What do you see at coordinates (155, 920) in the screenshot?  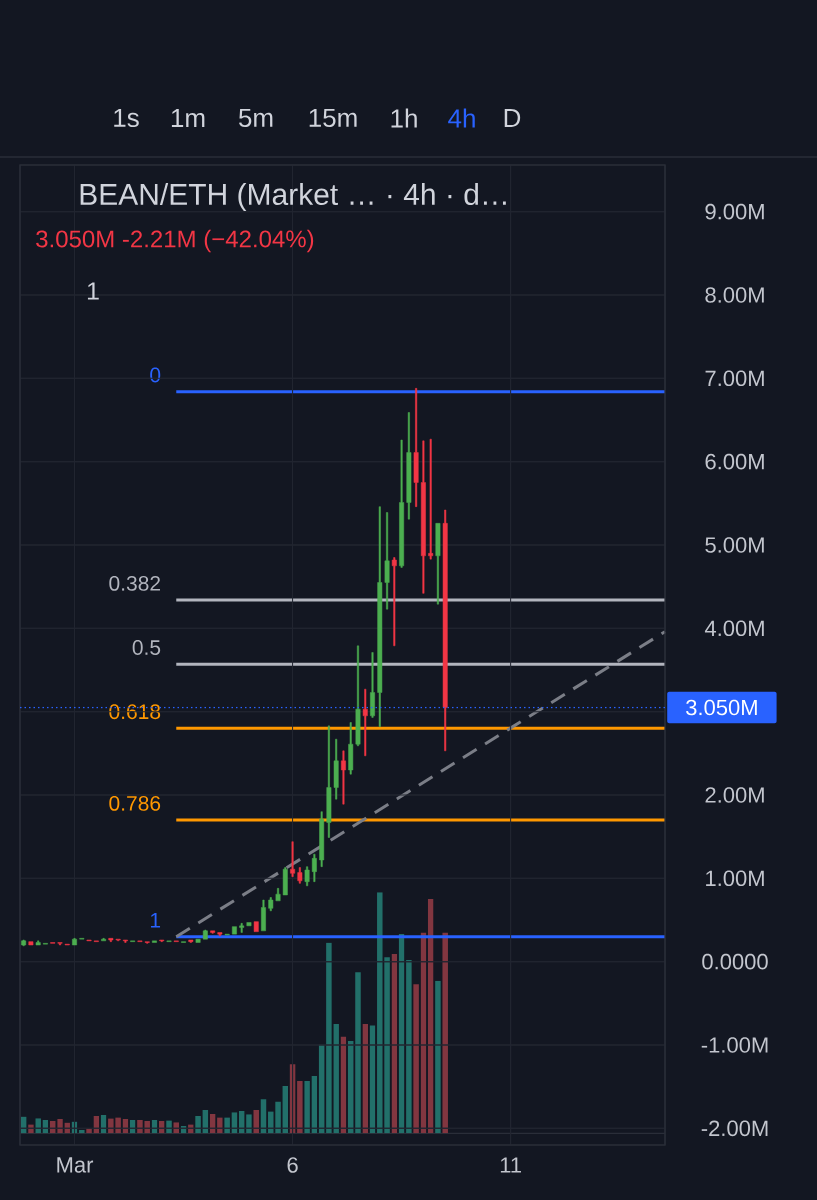 I see `series-label: 1` at bounding box center [155, 920].